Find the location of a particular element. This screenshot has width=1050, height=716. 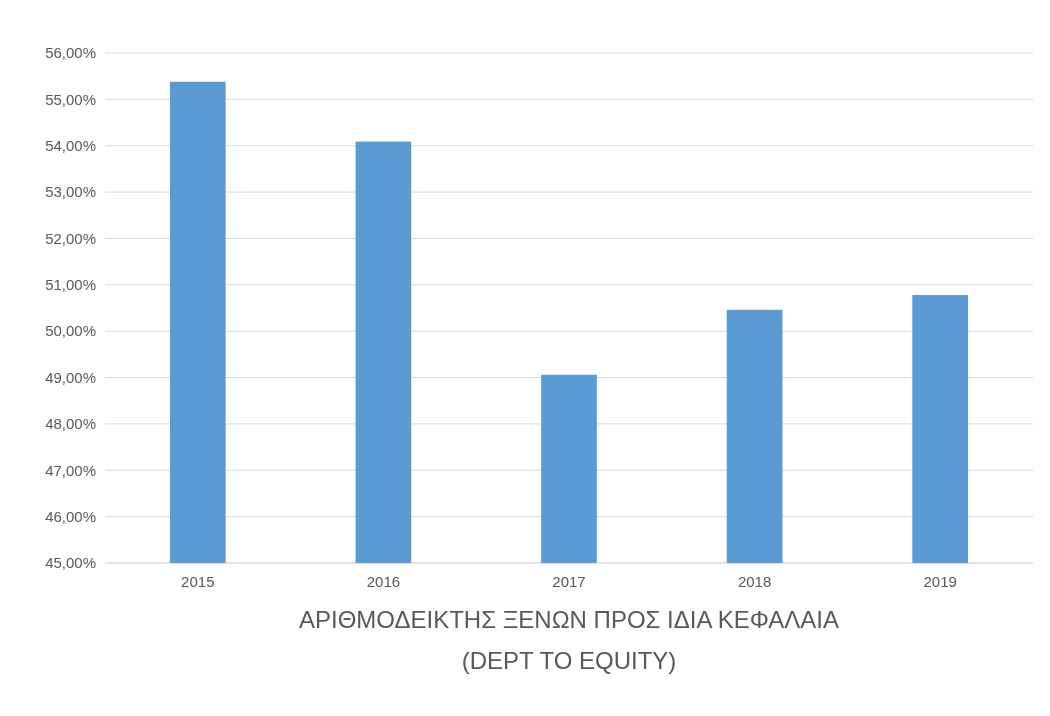

y-tick-label: 45,00% is located at coordinates (70, 563).